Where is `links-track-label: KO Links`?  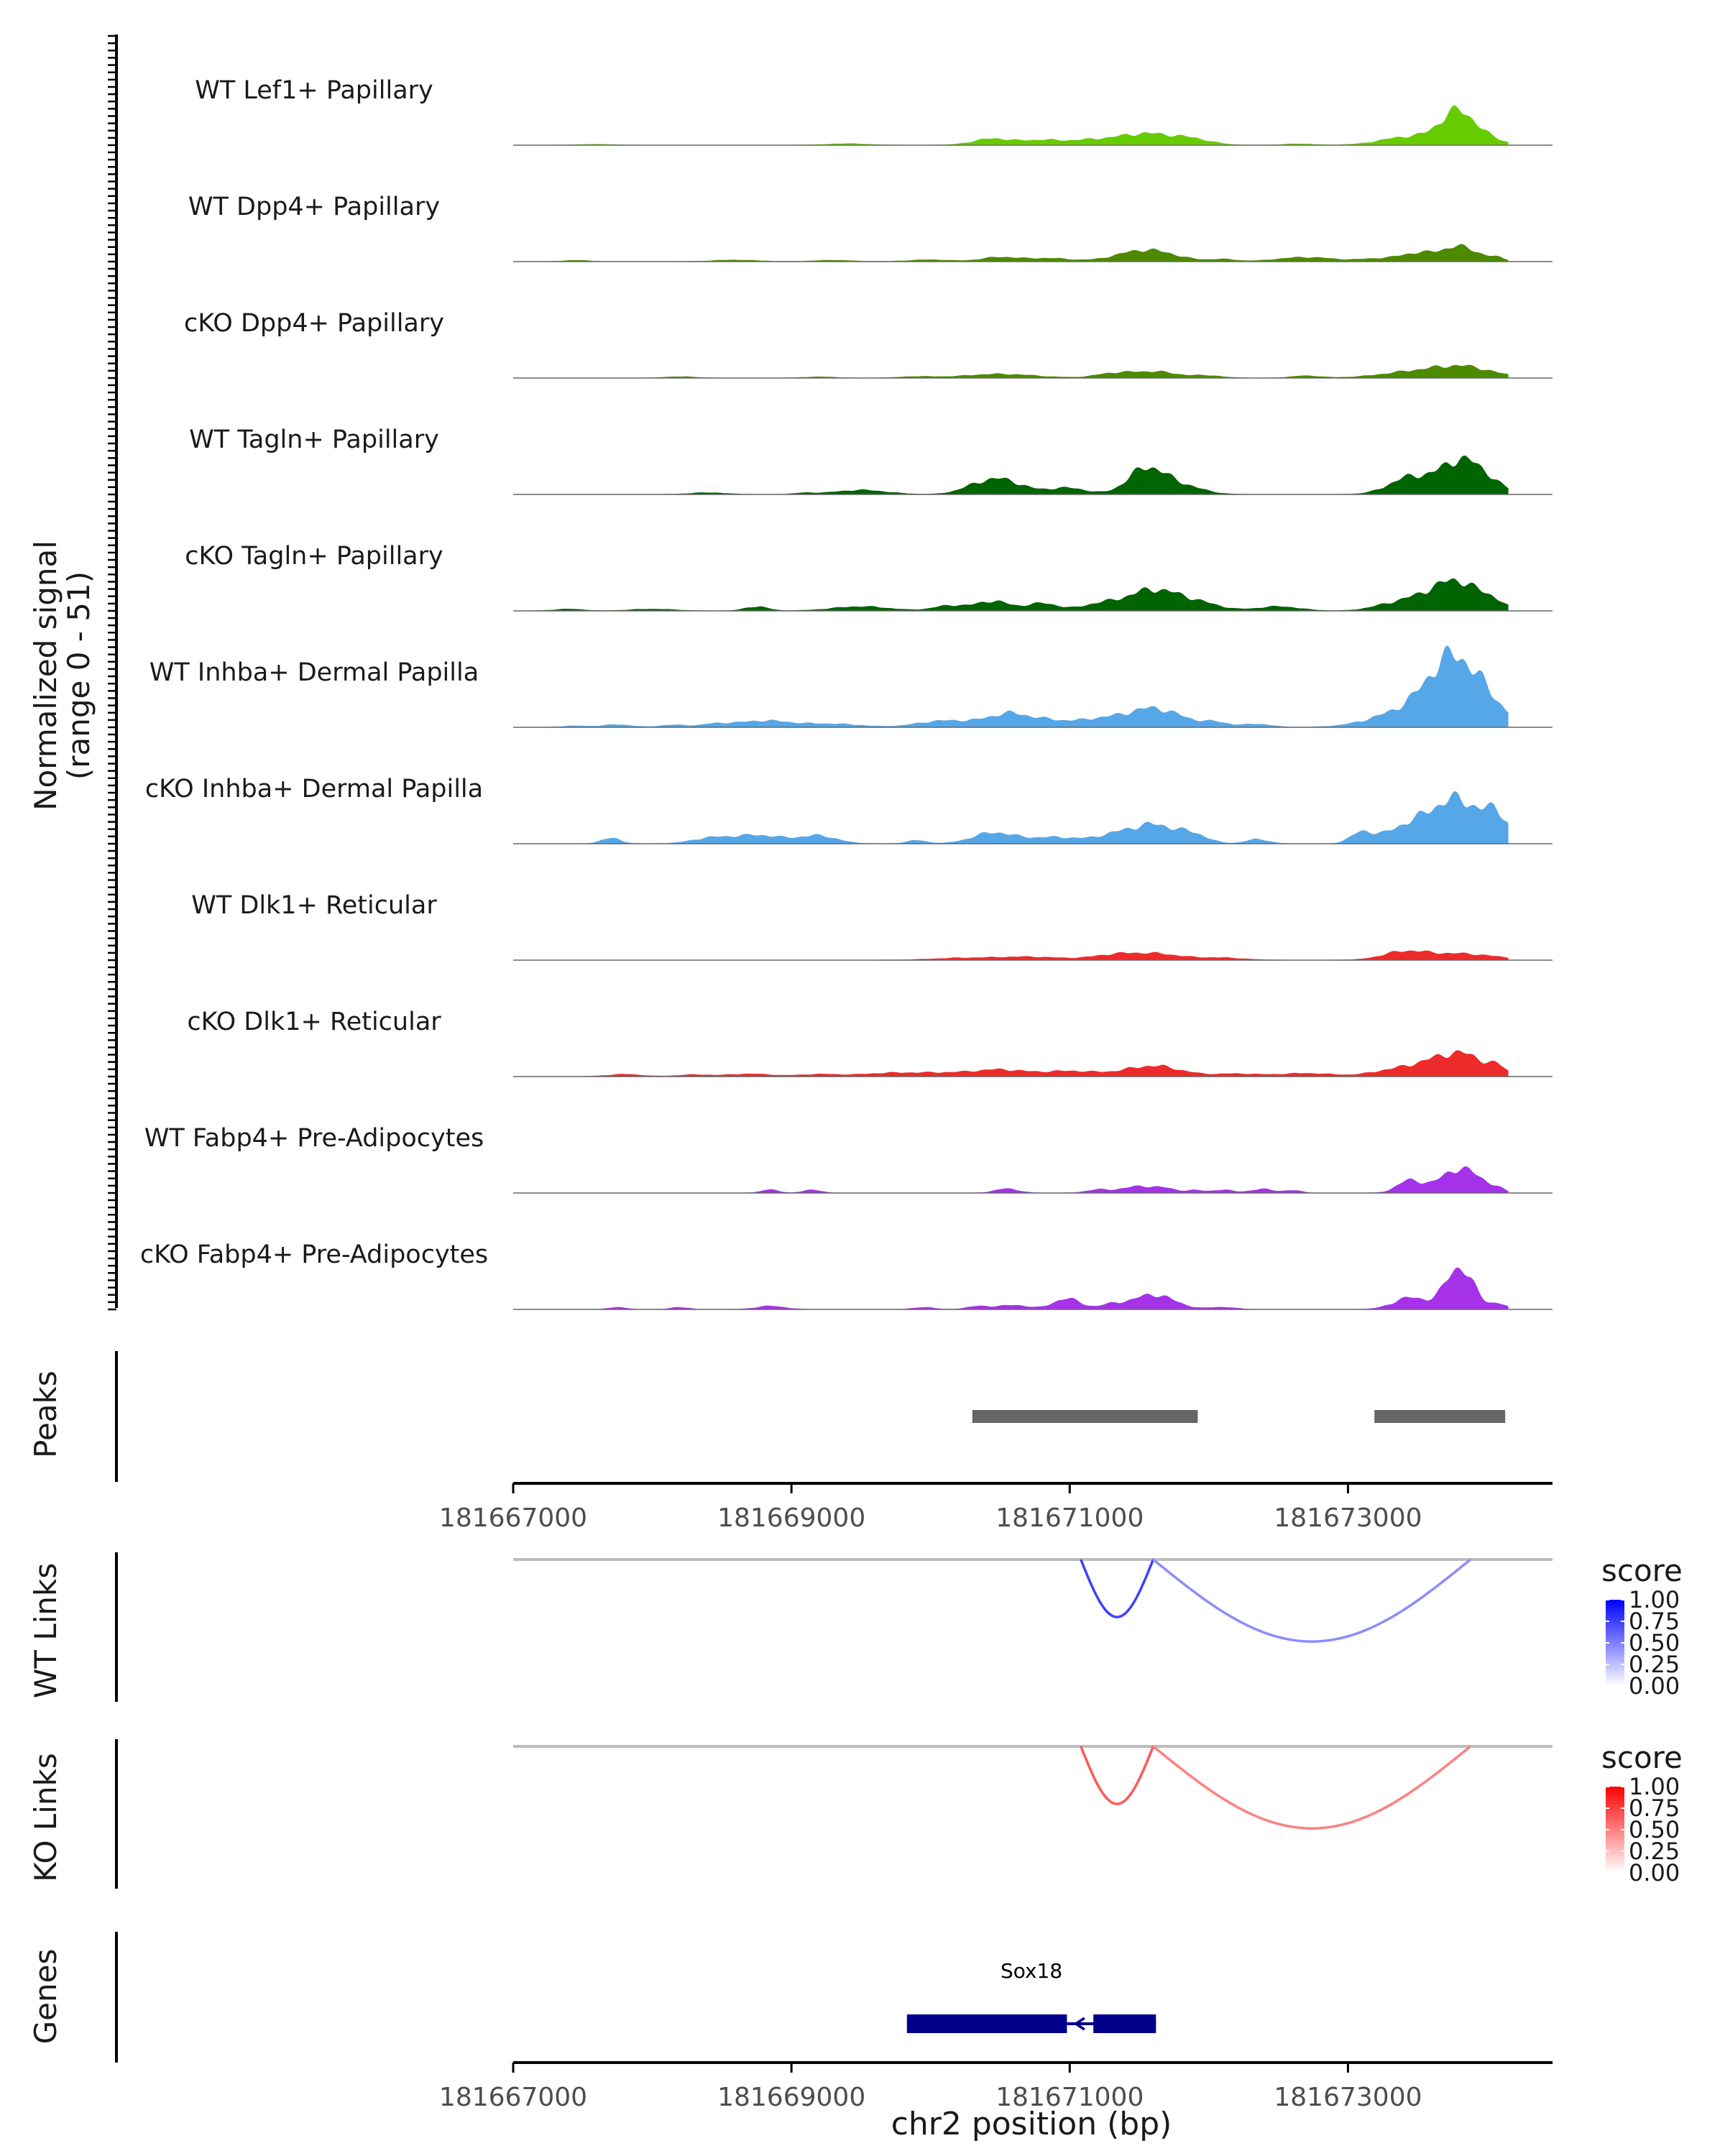
links-track-label: KO Links is located at coordinates (45, 1818).